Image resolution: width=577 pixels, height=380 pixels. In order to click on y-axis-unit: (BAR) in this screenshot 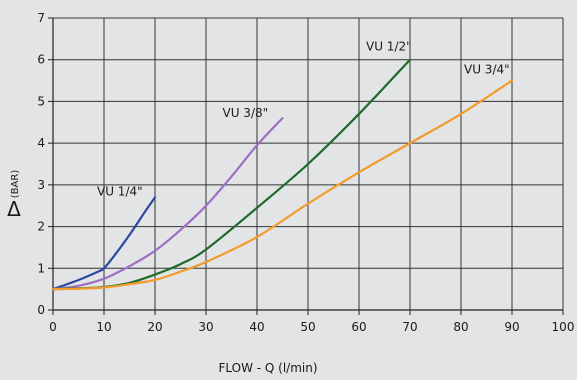, I will do `click(15, 184)`.